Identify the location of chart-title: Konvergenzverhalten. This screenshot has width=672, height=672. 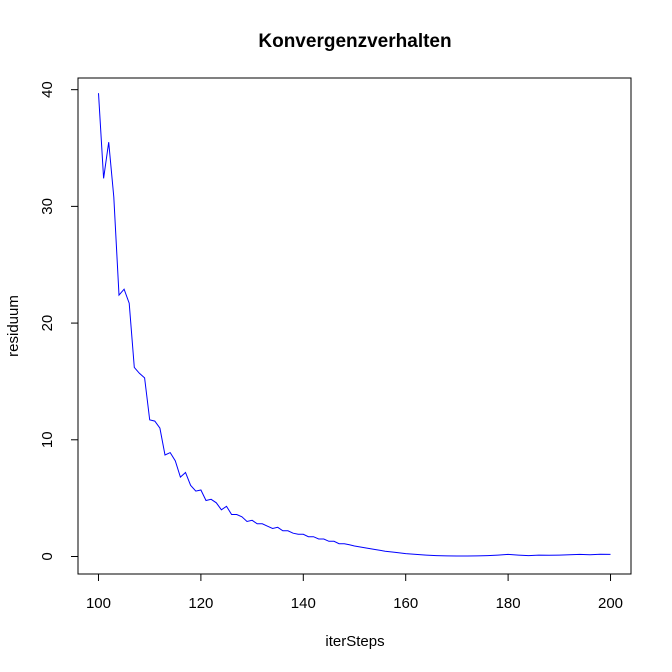
(354, 41).